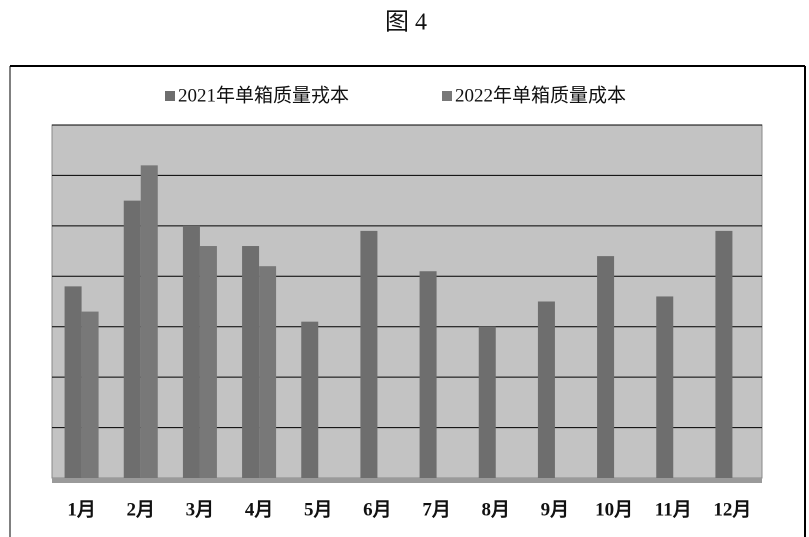 The height and width of the screenshot is (537, 809). Describe the element at coordinates (673, 509) in the screenshot. I see `x-tick-label: 11月` at that location.